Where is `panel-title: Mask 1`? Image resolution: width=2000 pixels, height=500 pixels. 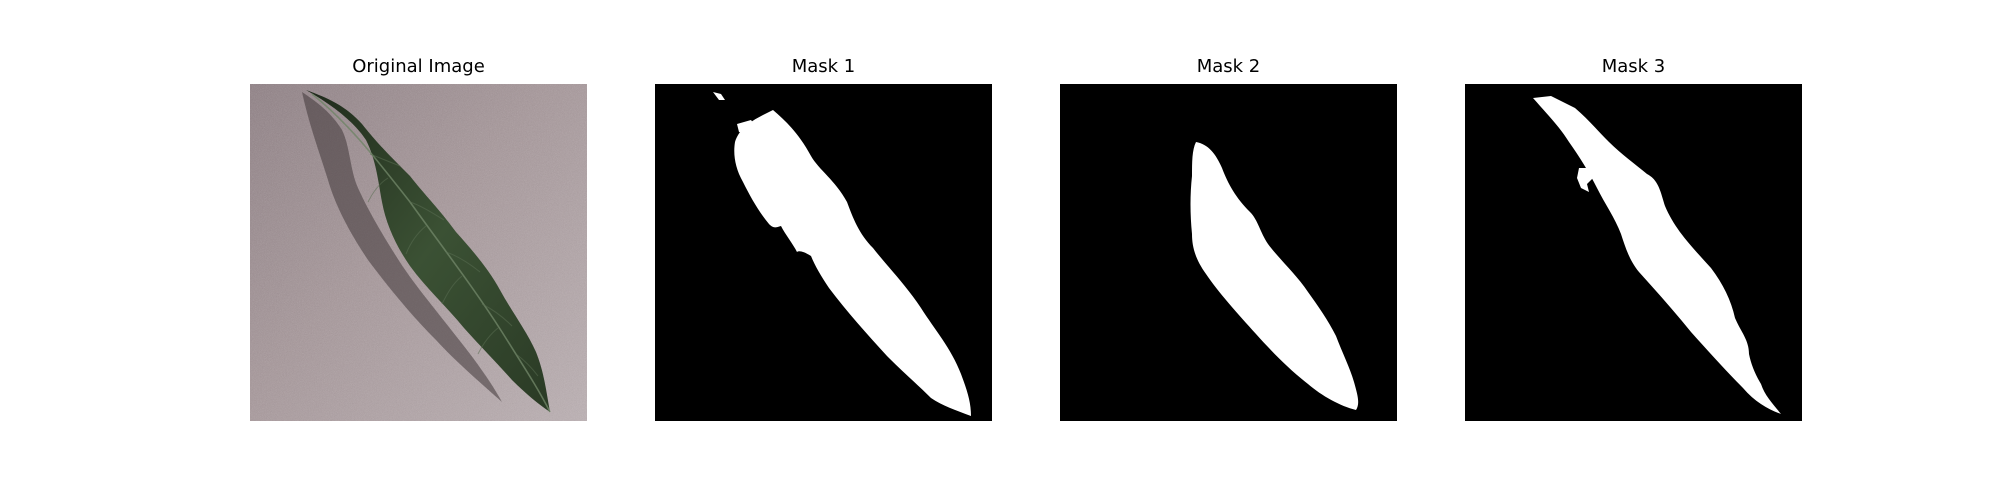
panel-title: Mask 1 is located at coordinates (823, 66).